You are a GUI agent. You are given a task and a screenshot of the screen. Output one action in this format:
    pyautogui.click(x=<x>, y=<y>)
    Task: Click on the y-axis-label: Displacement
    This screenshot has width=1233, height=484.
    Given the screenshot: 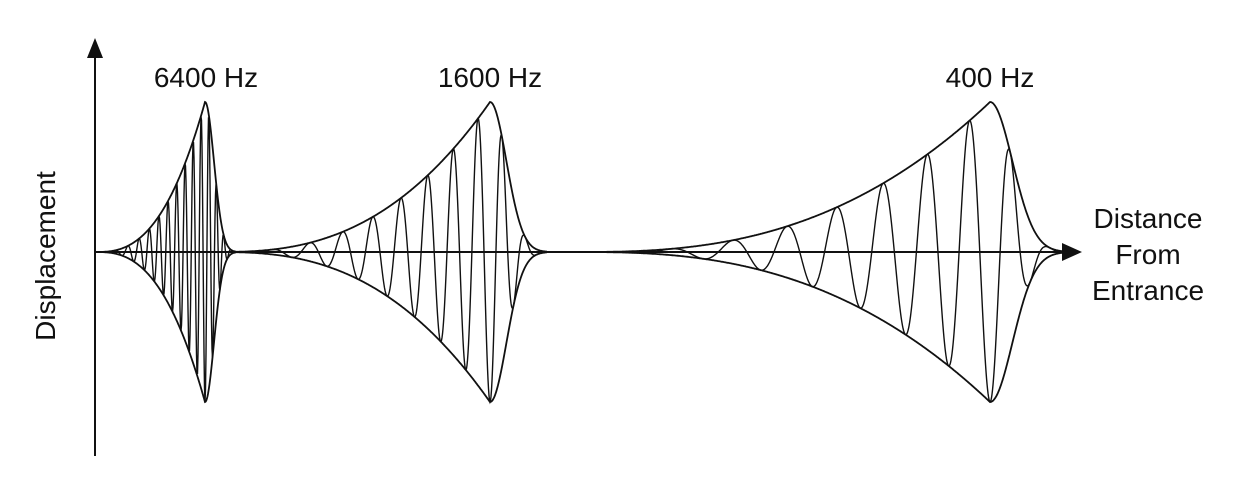 What is the action you would take?
    pyautogui.click(x=45, y=256)
    